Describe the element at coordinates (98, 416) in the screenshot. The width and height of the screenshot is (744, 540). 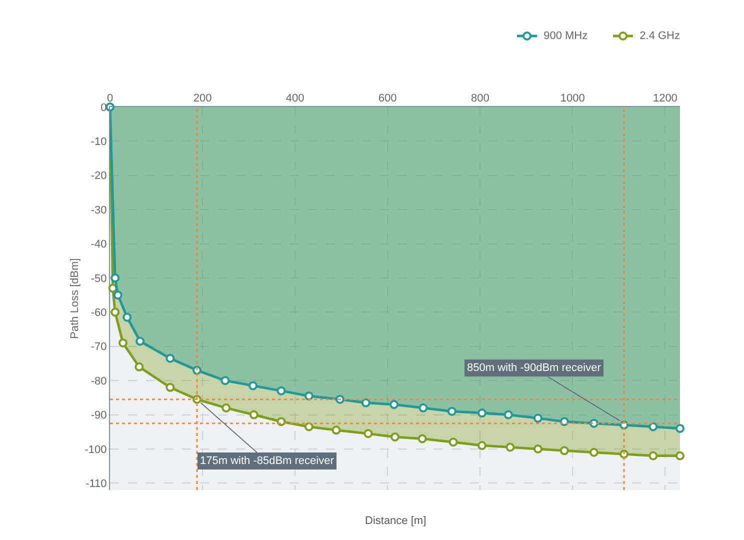
I see `y-tick-label: -90` at that location.